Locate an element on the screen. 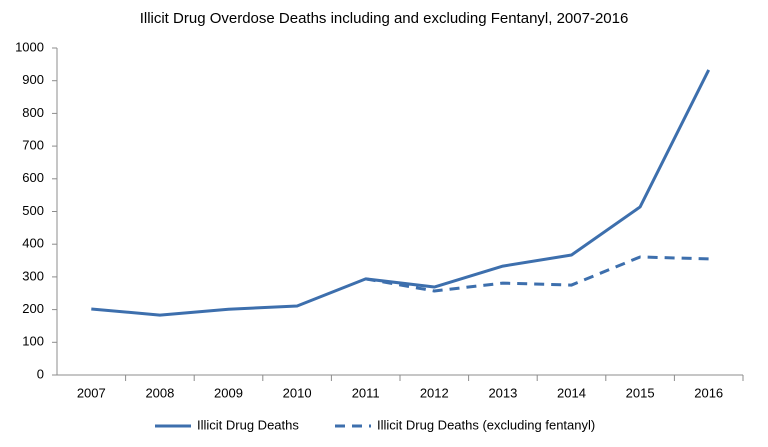 The image size is (768, 447). x-tick-label: 2011 is located at coordinates (366, 392).